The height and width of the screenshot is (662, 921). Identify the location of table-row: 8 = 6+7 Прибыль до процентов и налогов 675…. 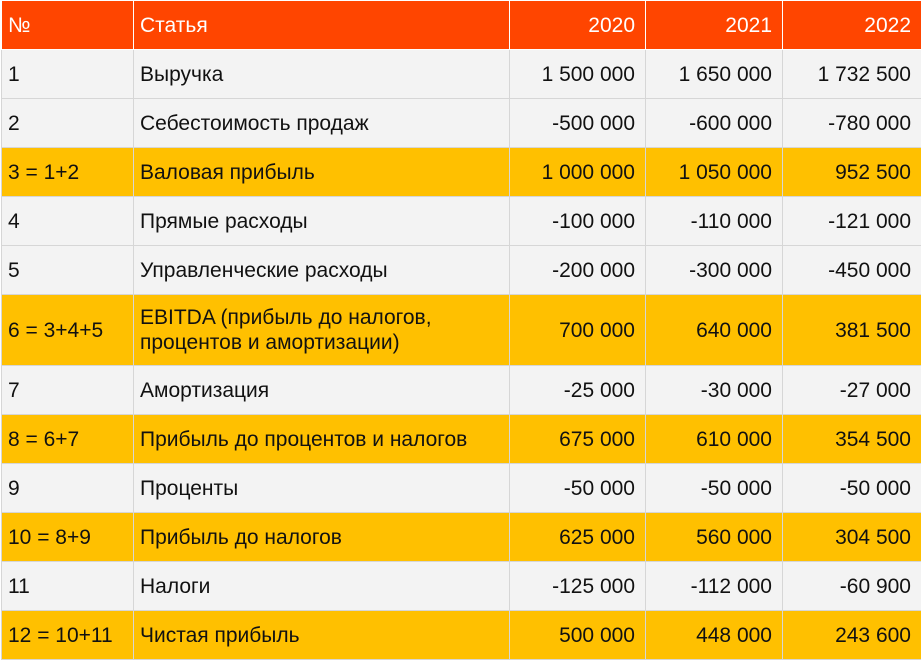
(461, 439).